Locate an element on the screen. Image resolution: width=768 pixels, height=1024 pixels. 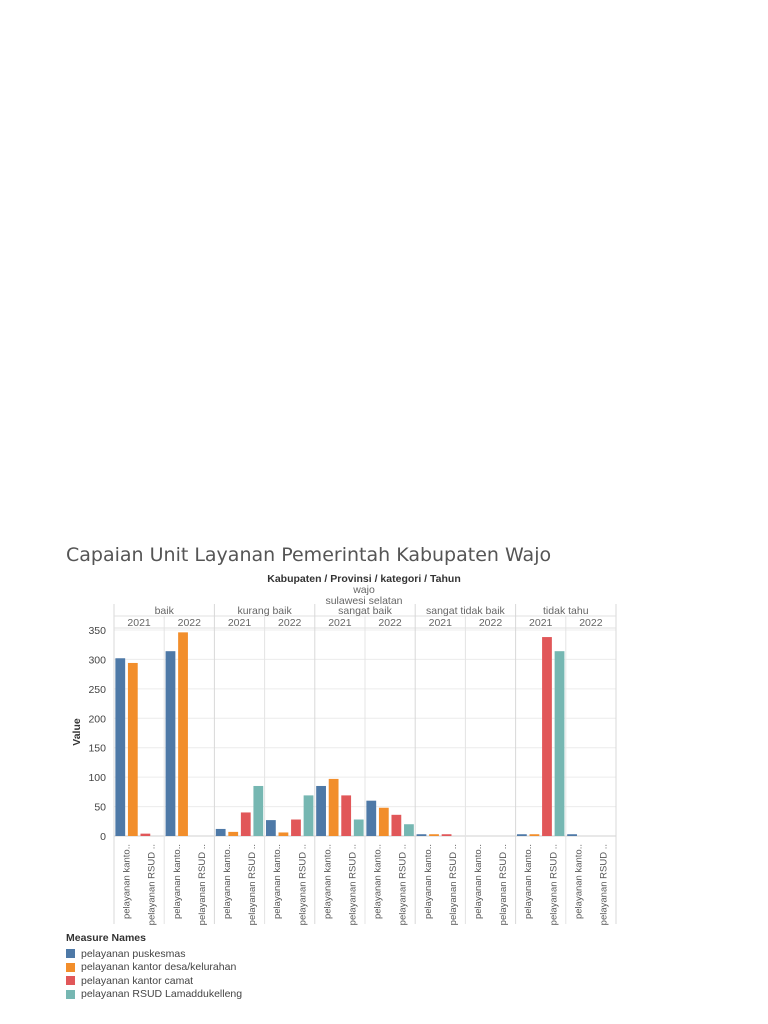
legend-item: pelayanan kantor desa/kelurahan is located at coordinates (154, 968).